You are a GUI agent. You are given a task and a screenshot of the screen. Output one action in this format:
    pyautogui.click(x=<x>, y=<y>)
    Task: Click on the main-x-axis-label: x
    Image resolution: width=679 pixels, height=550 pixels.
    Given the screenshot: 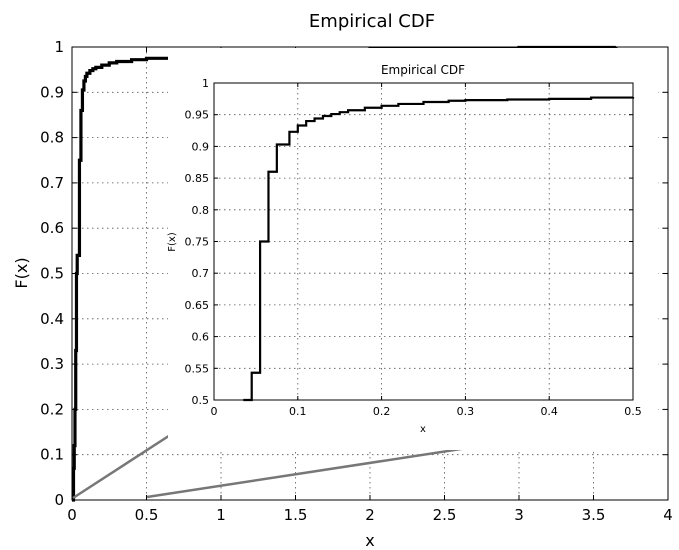 What is the action you would take?
    pyautogui.click(x=369, y=540)
    